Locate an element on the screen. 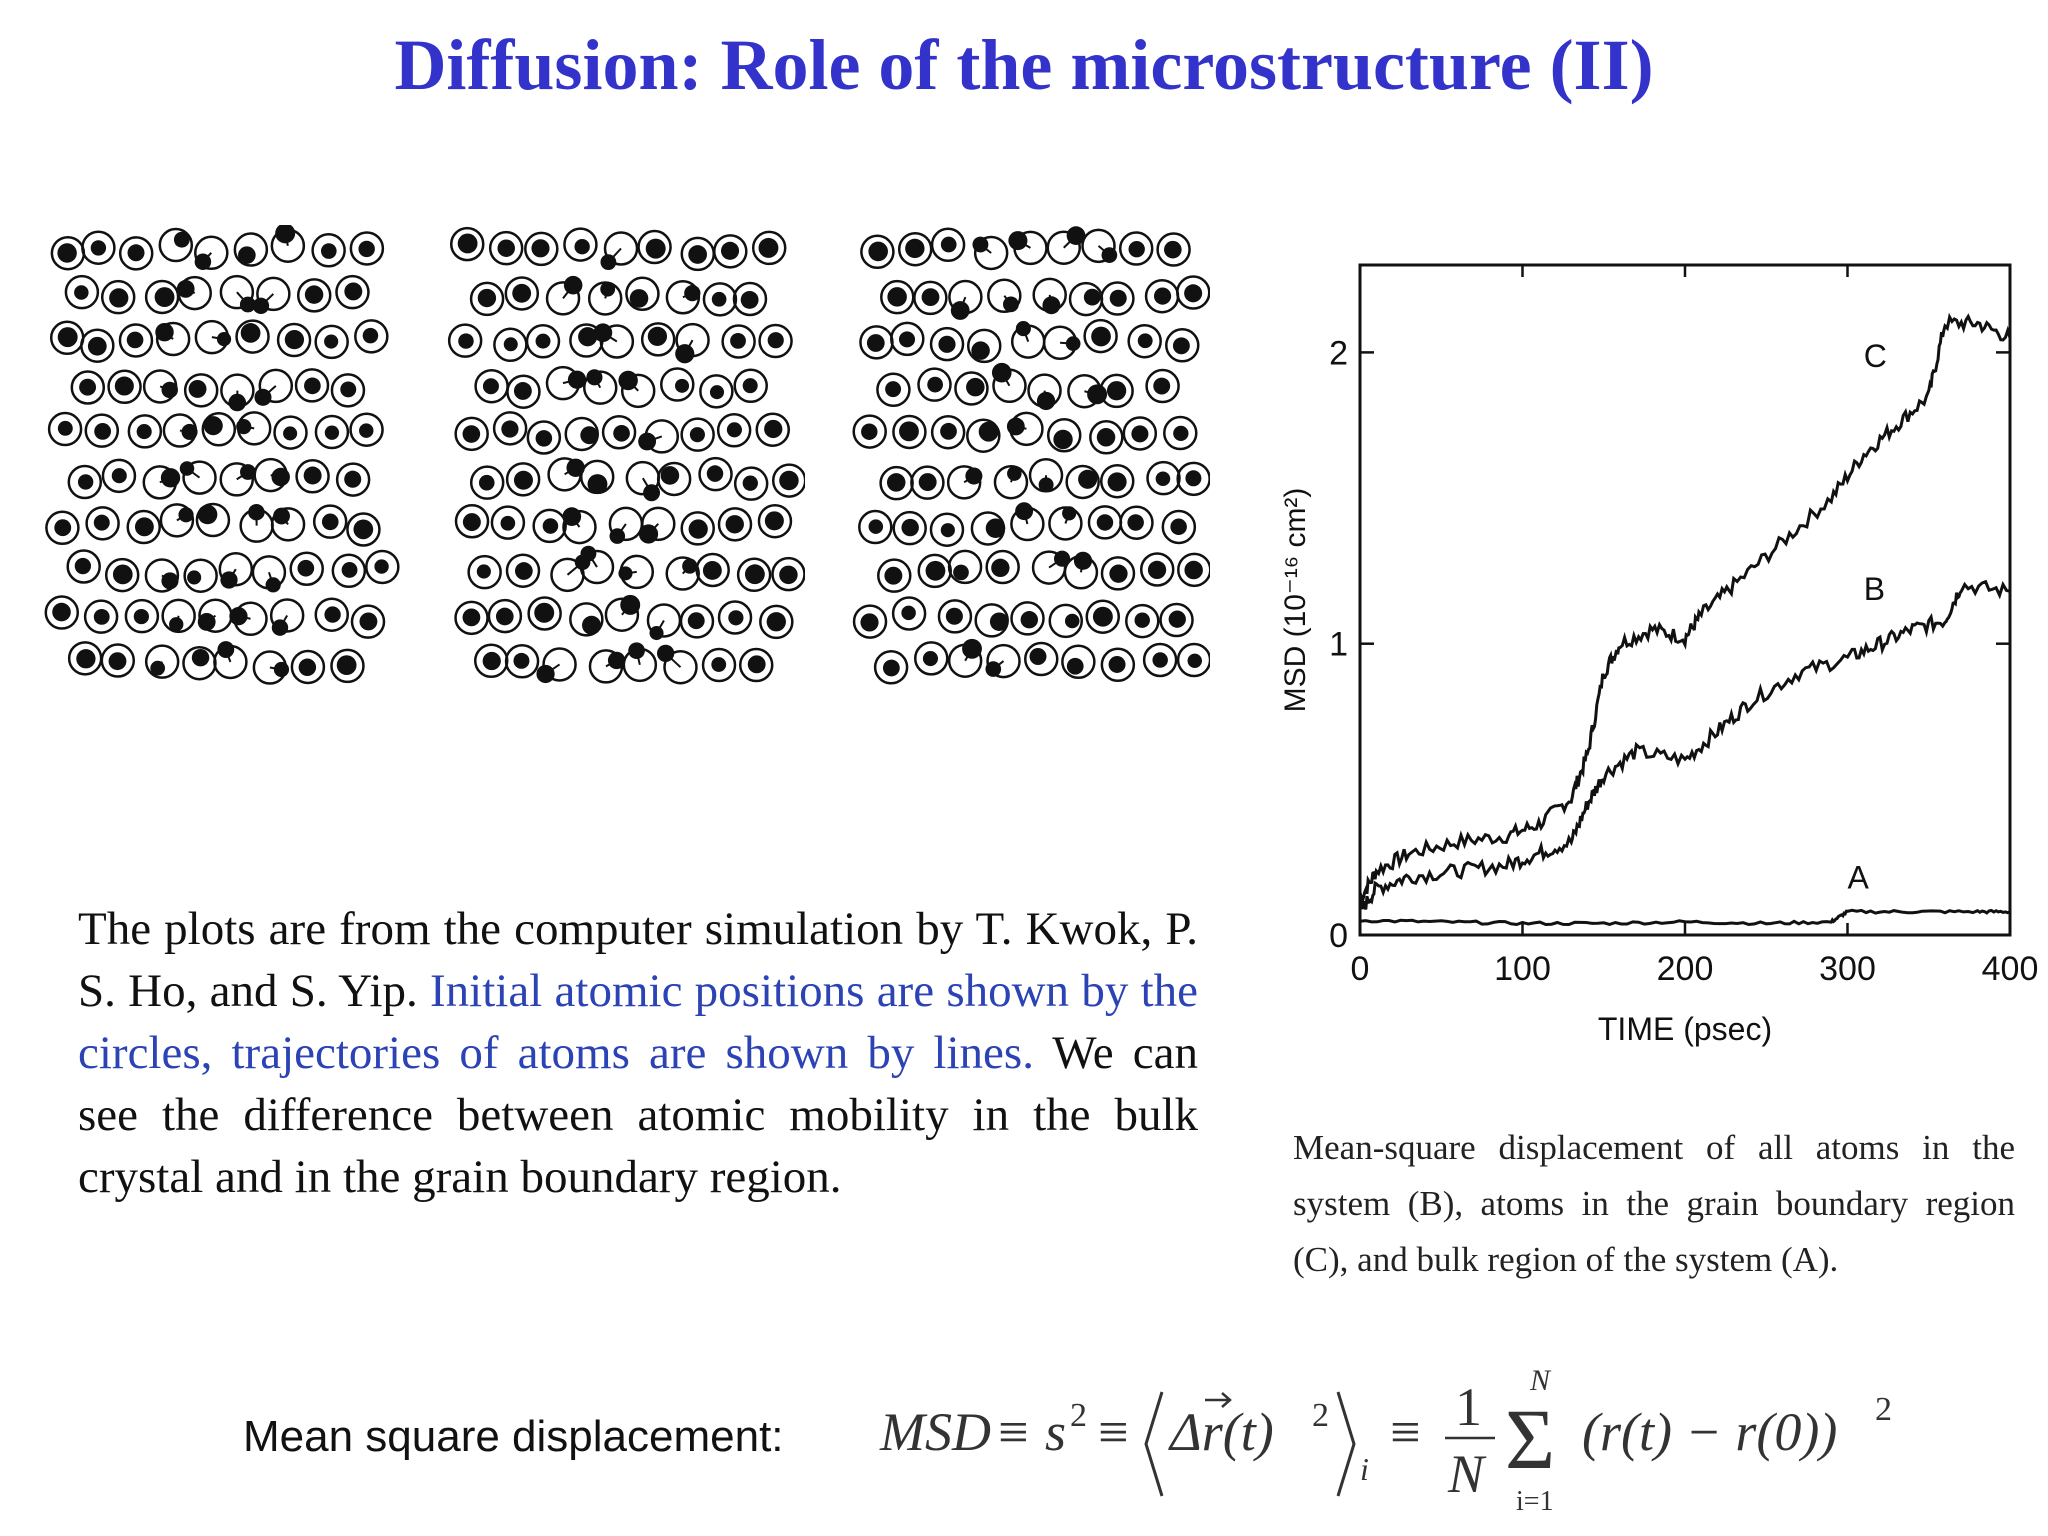  formula-equiv-3: ≡ is located at coordinates (1405, 1432).